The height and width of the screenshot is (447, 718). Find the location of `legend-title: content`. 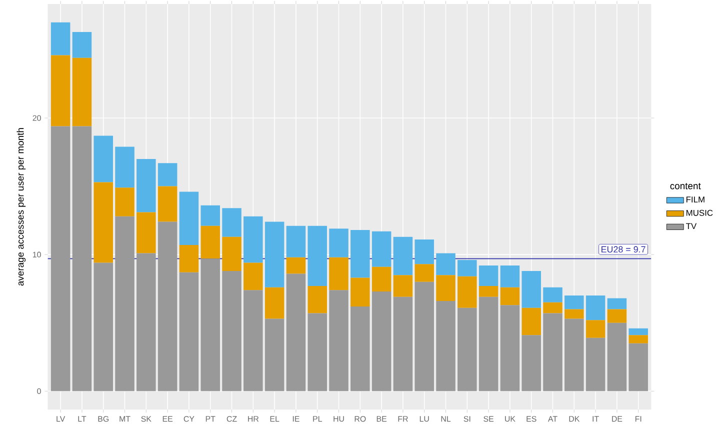

legend-title: content is located at coordinates (685, 186).